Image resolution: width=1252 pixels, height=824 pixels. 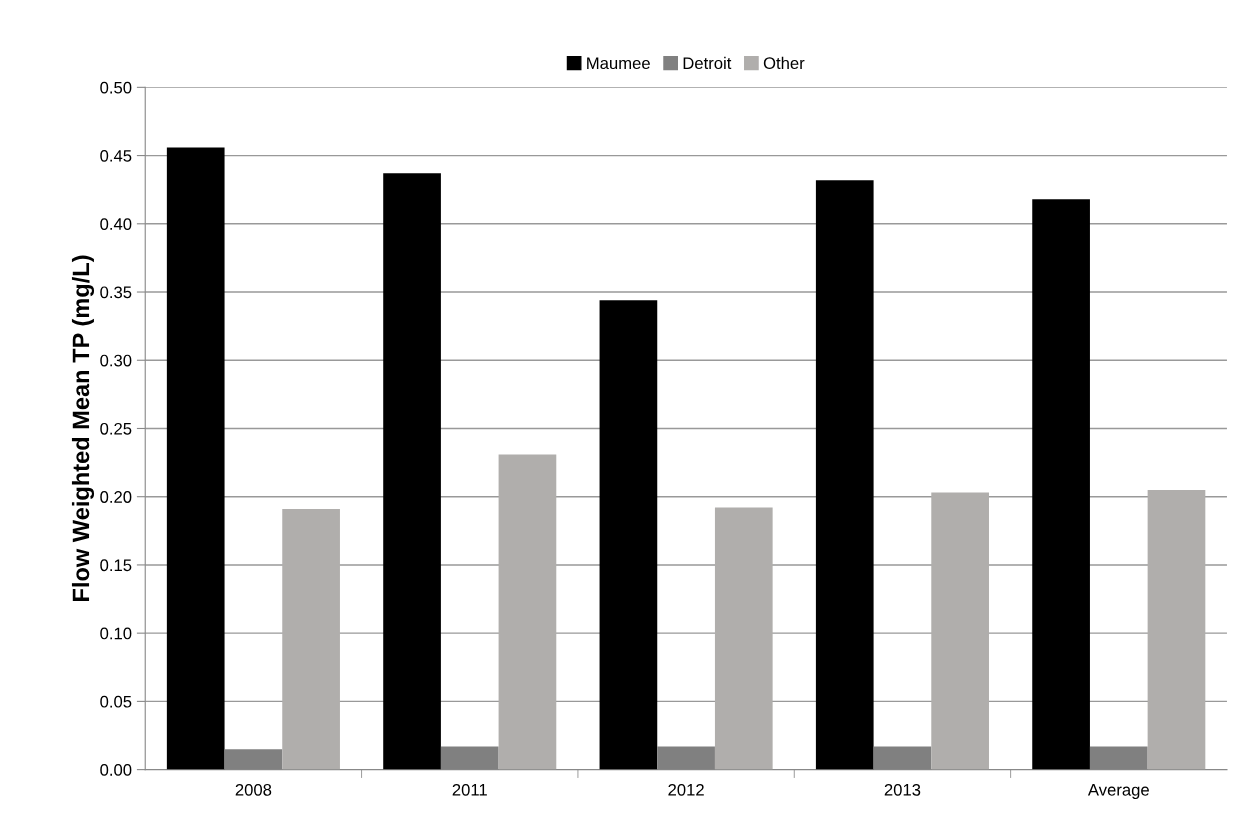 What do you see at coordinates (784, 63) in the screenshot?
I see `legend-label: Other` at bounding box center [784, 63].